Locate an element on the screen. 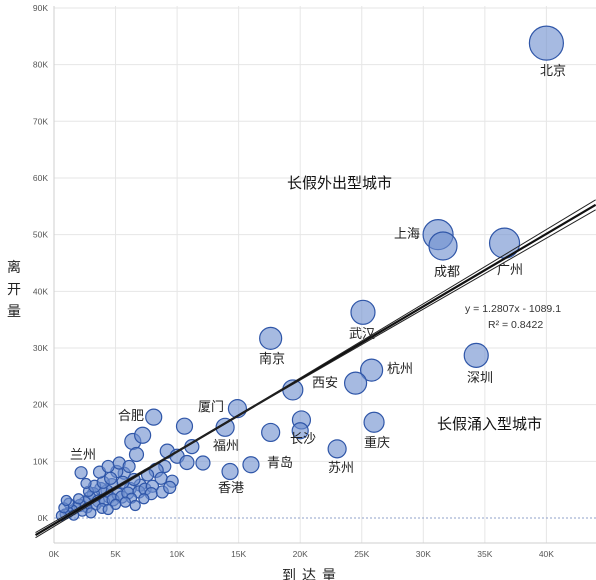  city-label: 成都 is located at coordinates (447, 272).